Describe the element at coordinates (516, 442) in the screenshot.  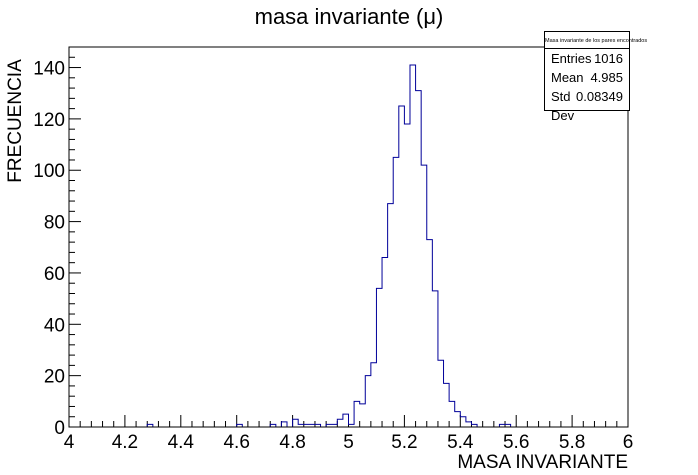
I see `x-tick-label: 5.6` at that location.